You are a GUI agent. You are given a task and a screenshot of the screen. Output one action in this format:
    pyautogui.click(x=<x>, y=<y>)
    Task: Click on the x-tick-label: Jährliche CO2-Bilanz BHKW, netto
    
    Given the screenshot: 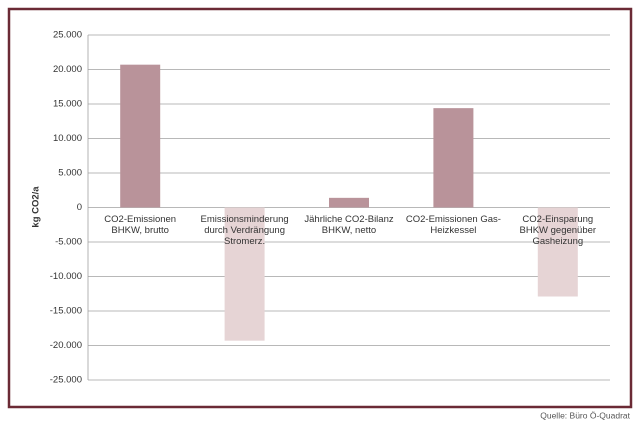 What is the action you would take?
    pyautogui.click(x=349, y=224)
    